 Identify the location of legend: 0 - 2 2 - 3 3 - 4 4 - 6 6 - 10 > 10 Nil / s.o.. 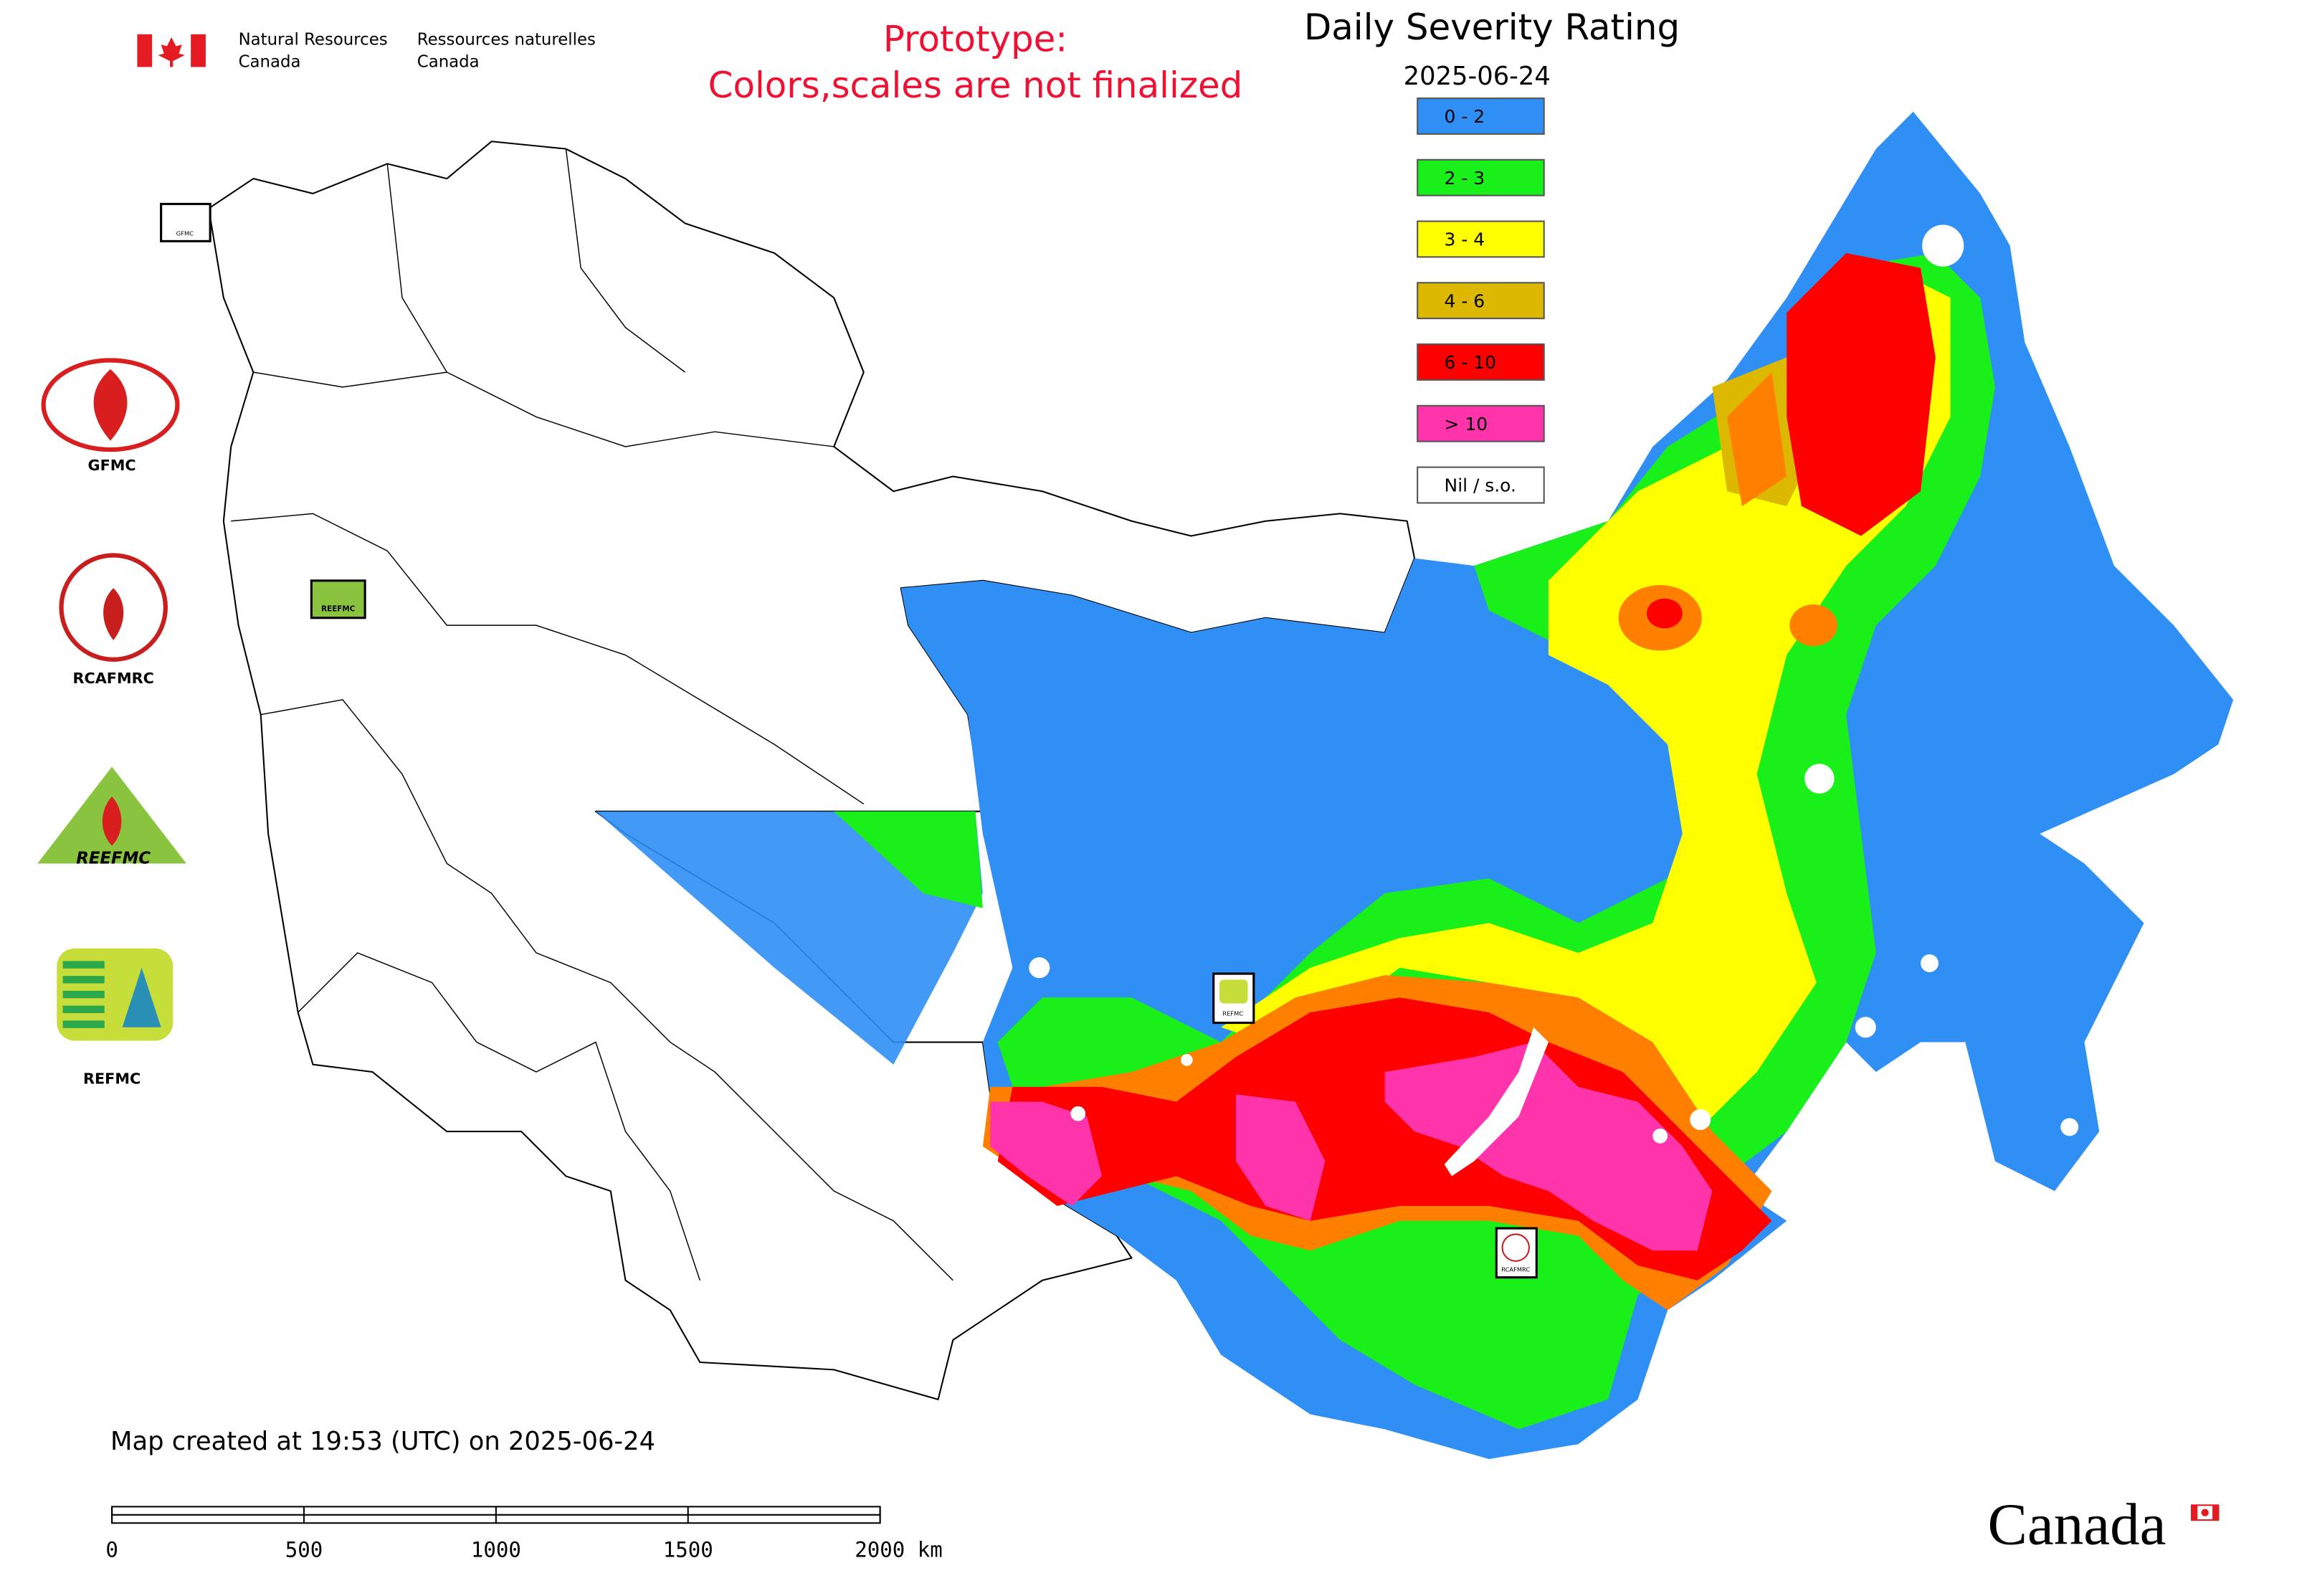
(1481, 301).